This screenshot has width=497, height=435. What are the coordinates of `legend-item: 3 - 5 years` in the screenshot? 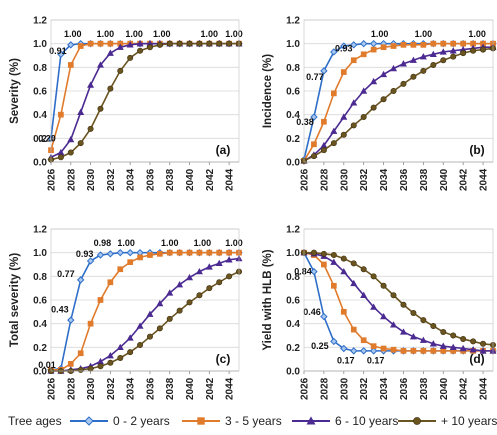 It's located at (232, 421).